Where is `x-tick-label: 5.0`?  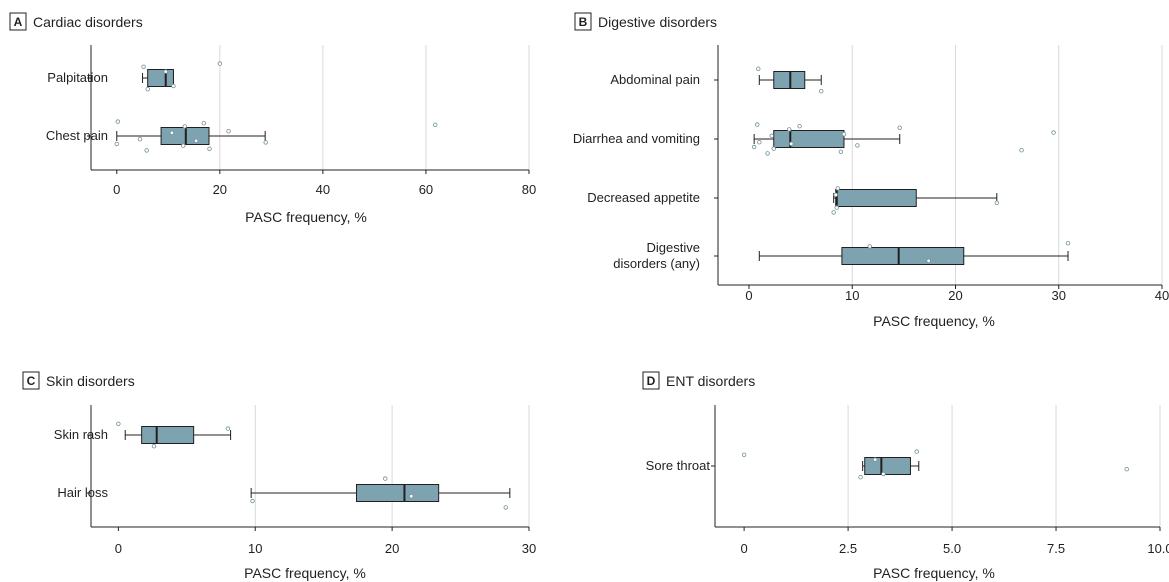
x-tick-label: 5.0 is located at coordinates (952, 548).